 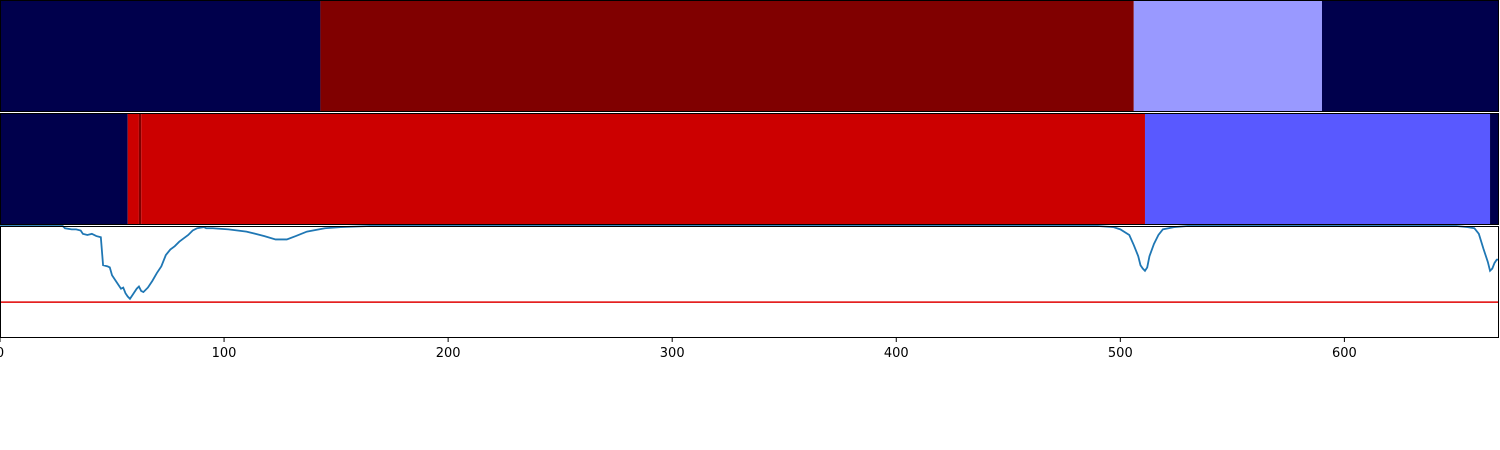 I want to click on x-tick-label: 400, so click(x=896, y=353).